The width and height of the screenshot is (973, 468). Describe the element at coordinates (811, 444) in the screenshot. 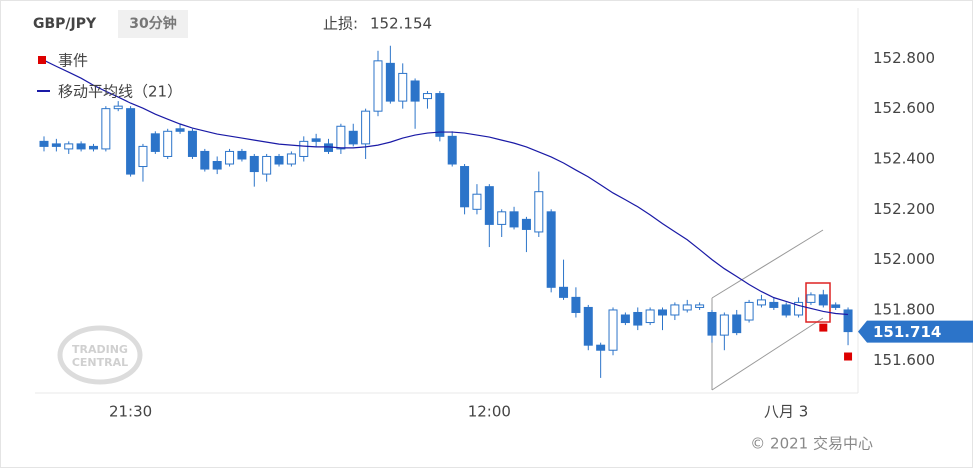

I see `copyright: © 2021 交易中心` at that location.